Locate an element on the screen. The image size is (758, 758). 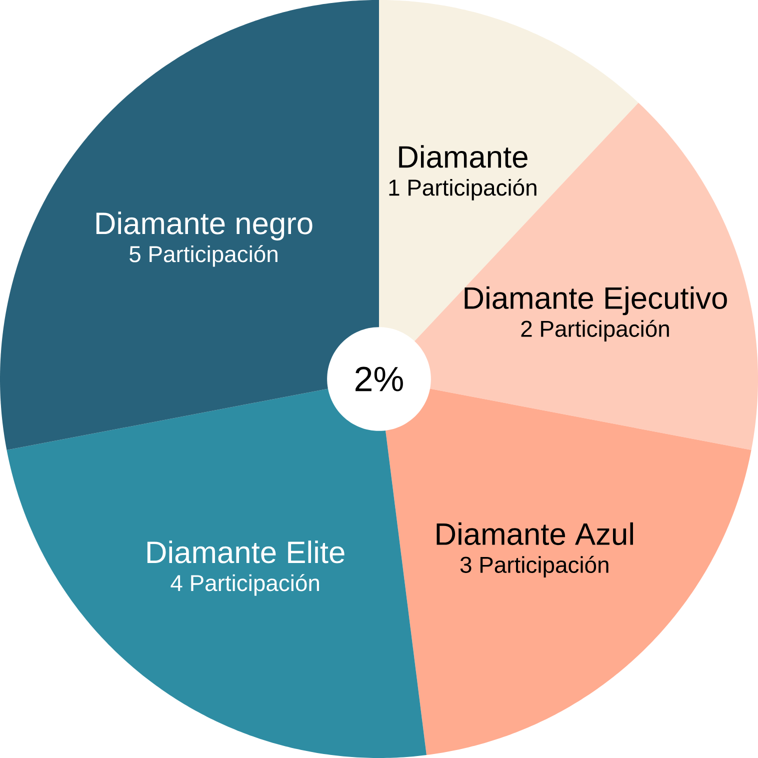
text: 3 Participación is located at coordinates (534, 567).